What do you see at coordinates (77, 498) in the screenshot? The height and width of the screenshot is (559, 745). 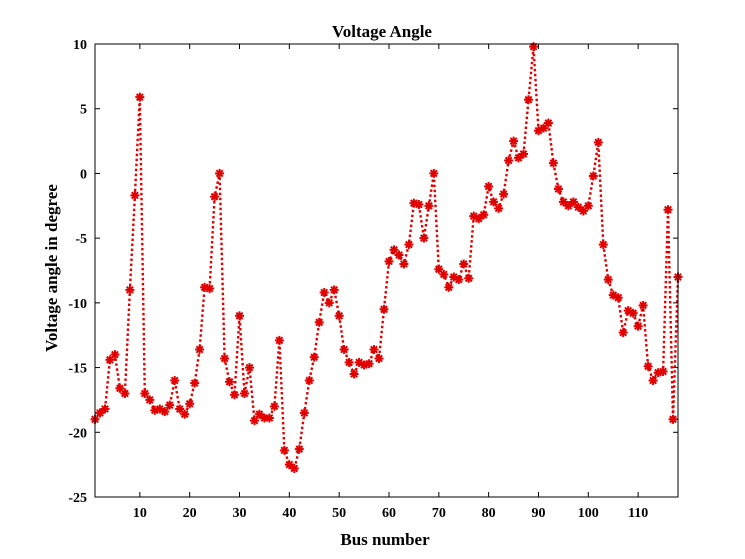 I see `y-tick-label: -25` at bounding box center [77, 498].